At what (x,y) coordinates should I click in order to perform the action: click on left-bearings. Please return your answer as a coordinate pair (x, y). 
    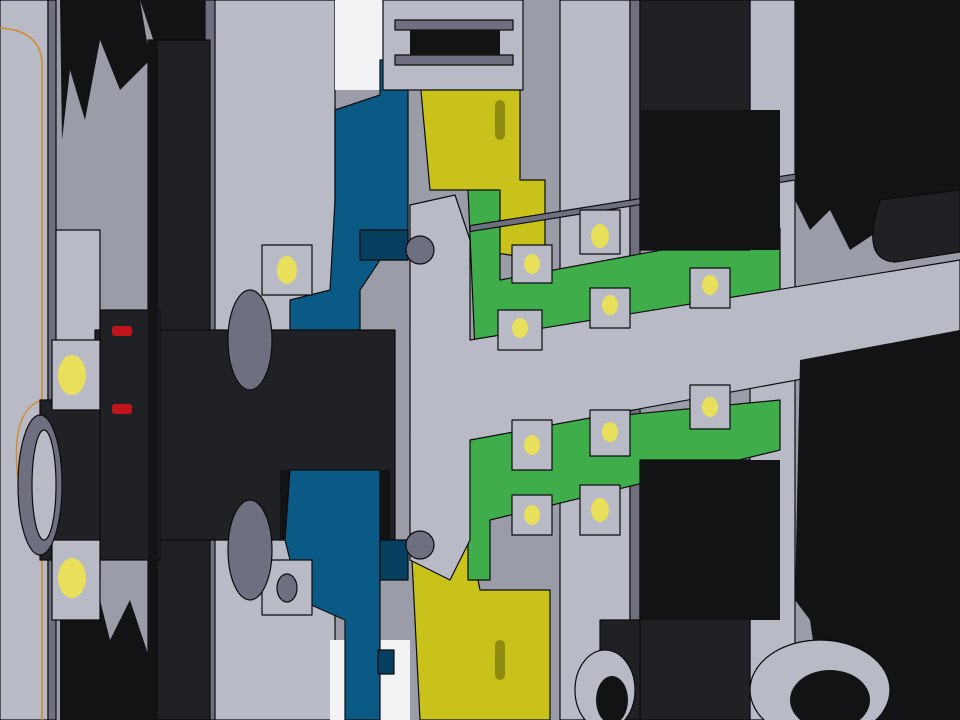
    Looking at the image, I should click on (59, 480).